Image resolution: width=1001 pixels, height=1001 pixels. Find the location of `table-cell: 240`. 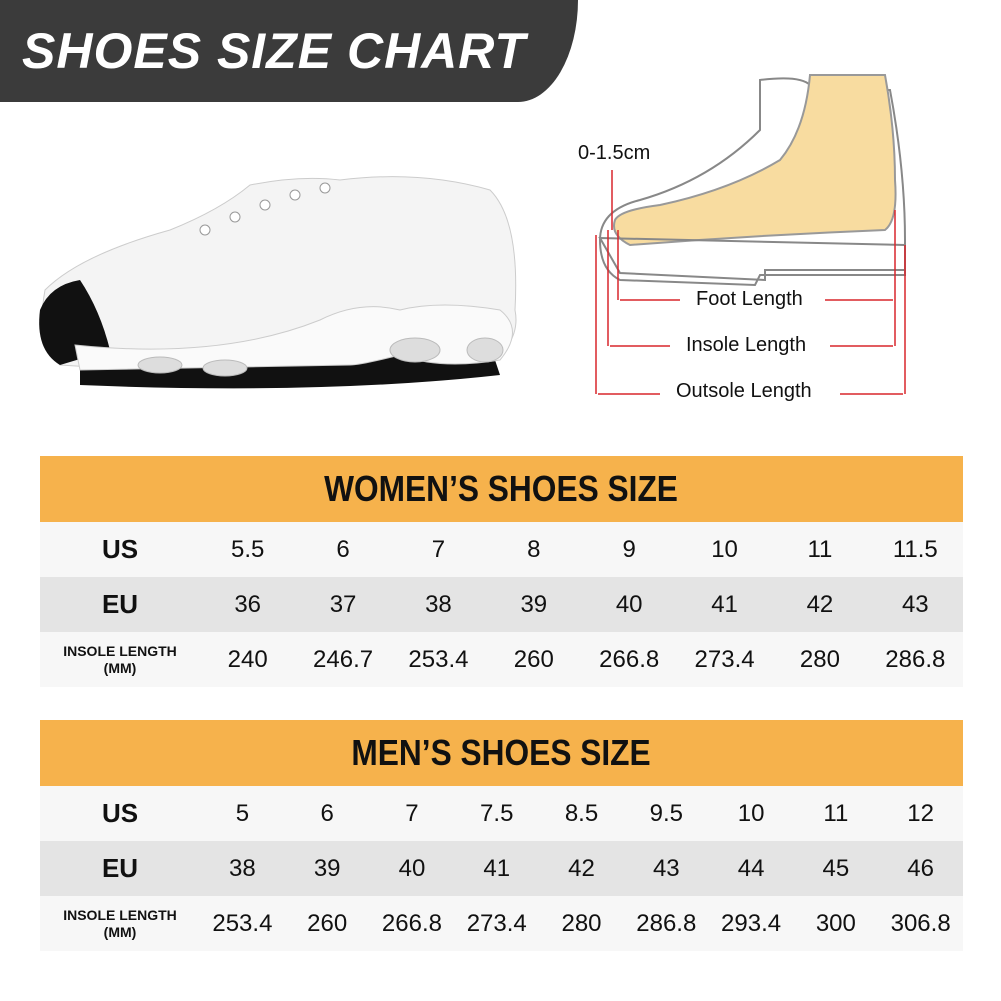

table-cell: 240 is located at coordinates (247, 659).